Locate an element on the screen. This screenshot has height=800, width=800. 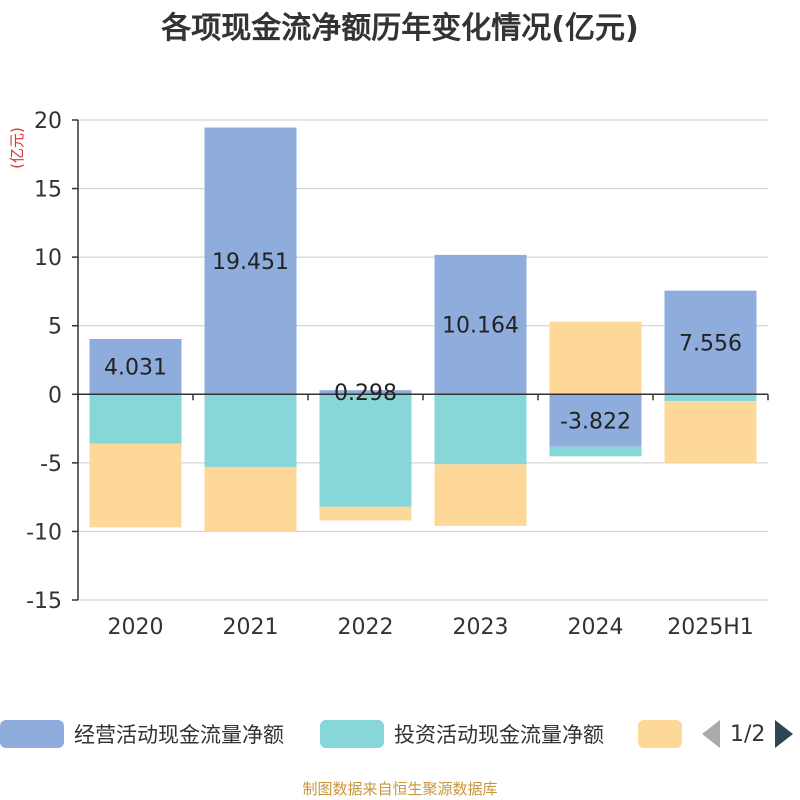
y-tick-label: 5 is located at coordinates (55, 327).